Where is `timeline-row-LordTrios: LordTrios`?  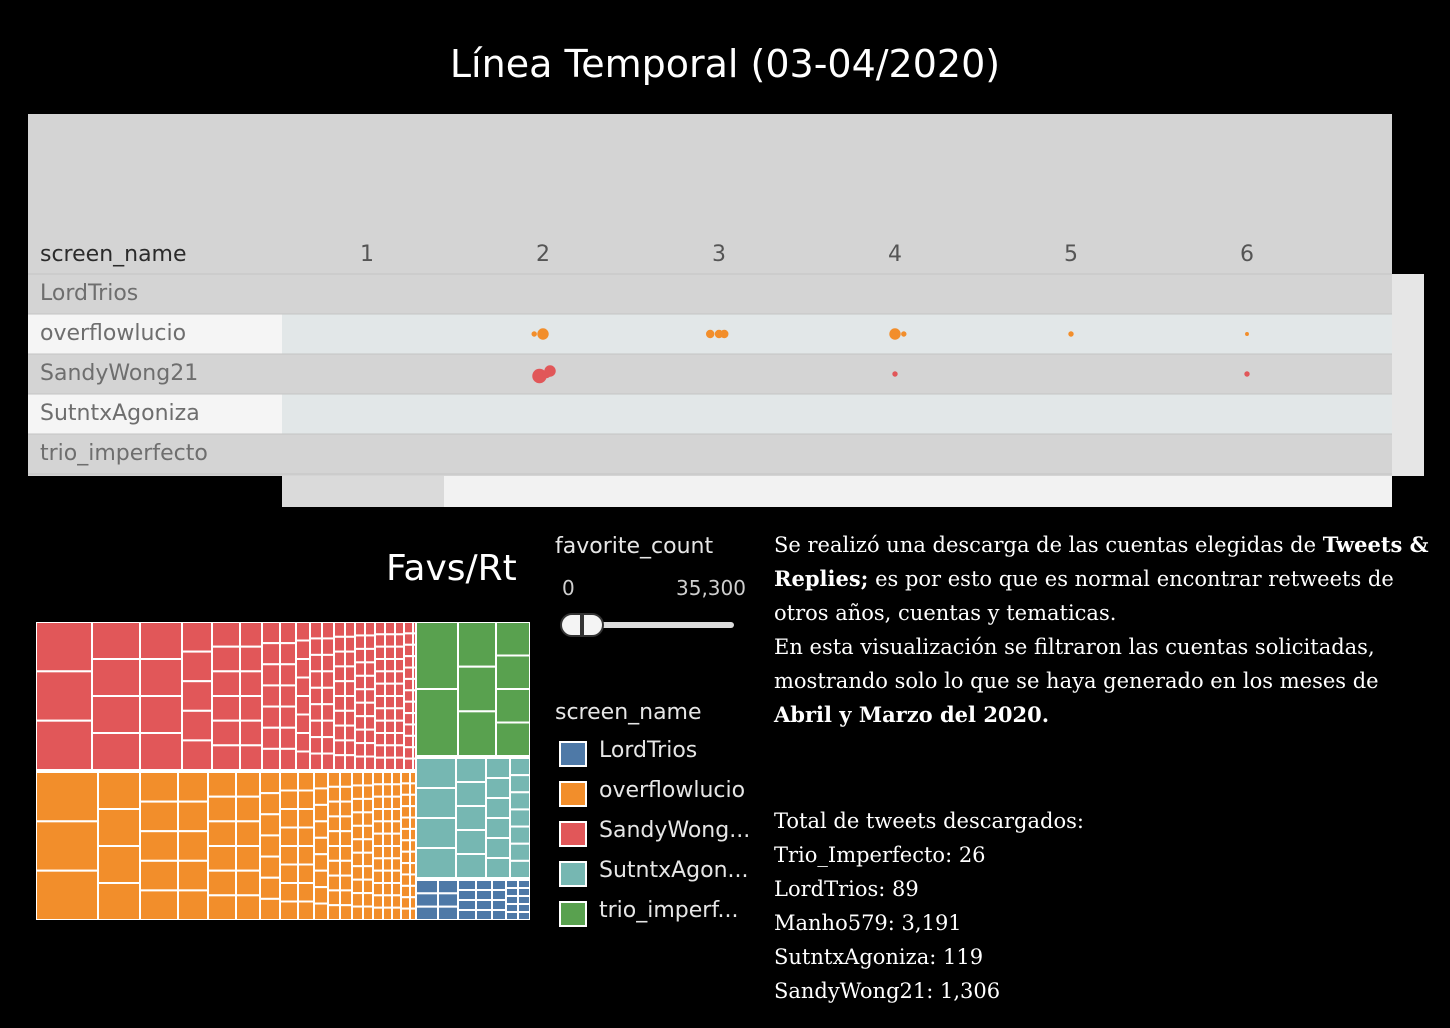
timeline-row-LordTrios: LordTrios is located at coordinates (710, 294).